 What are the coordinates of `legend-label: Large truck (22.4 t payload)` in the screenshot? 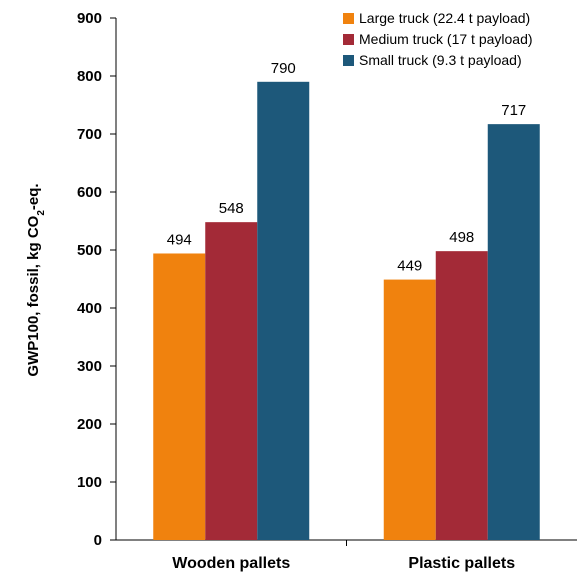 It's located at (444, 18).